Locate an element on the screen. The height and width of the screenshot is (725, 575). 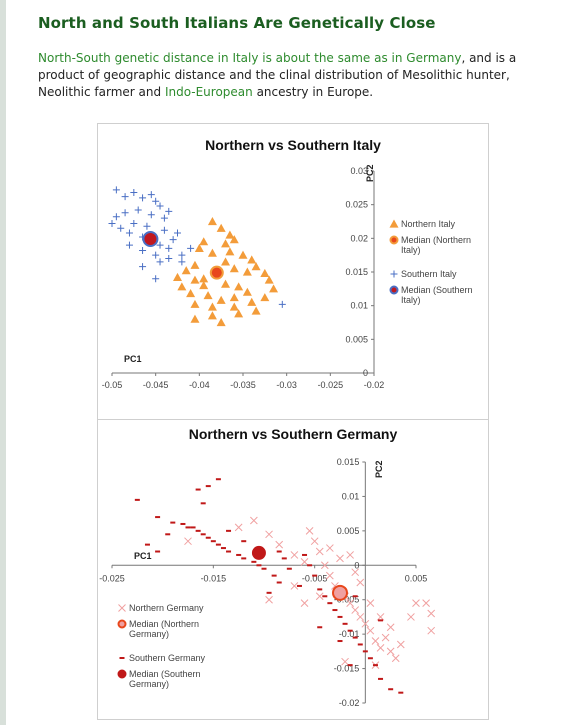
y-tick-label: -0.015 is located at coordinates (347, 669).